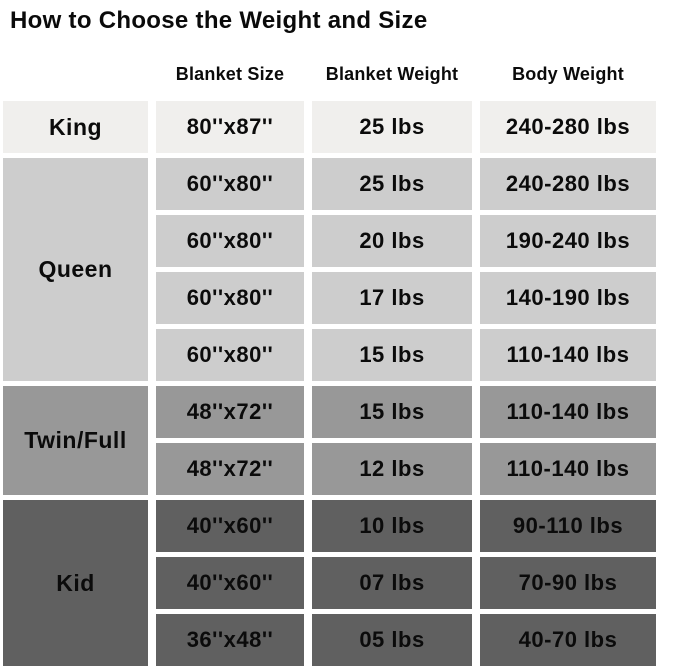 The height and width of the screenshot is (667, 679). What do you see at coordinates (230, 127) in the screenshot?
I see `blanket-size-cell: 80''x87''` at bounding box center [230, 127].